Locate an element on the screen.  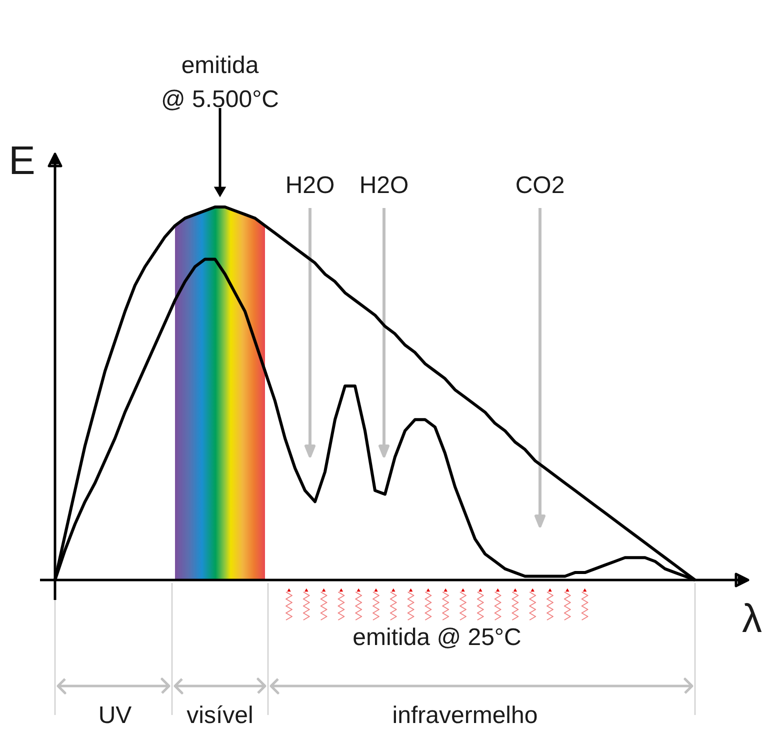
x-axis-title: λ is located at coordinates (752, 619).